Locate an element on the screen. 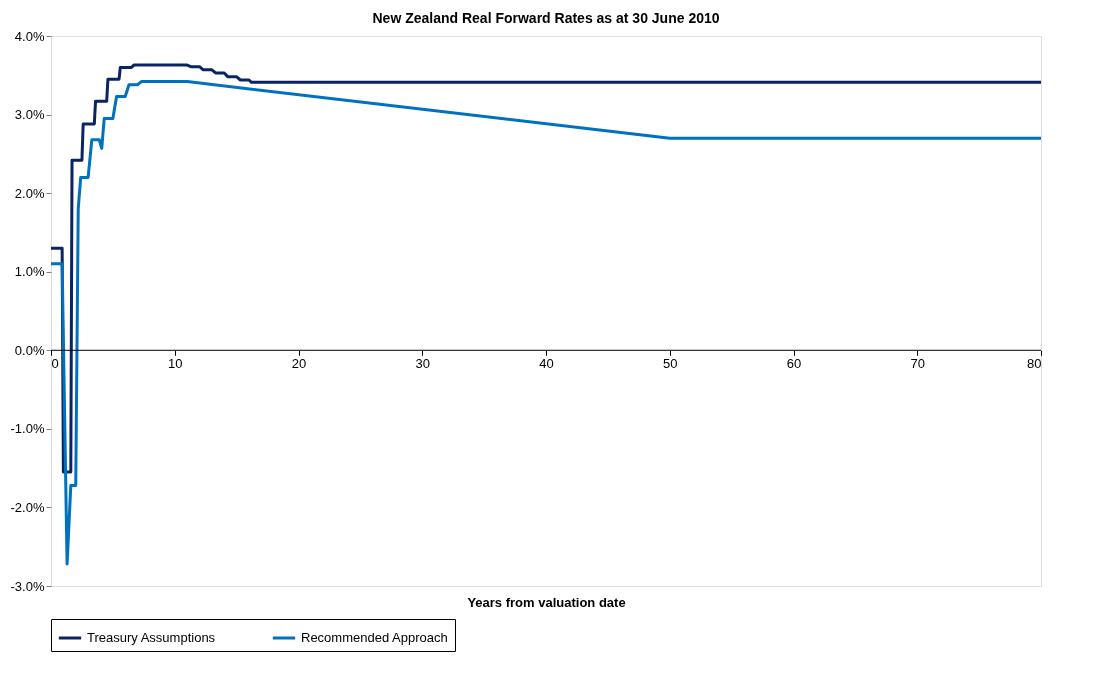 Image resolution: width=1108 pixels, height=684 pixels. x-tick-label: 60 is located at coordinates (794, 363).